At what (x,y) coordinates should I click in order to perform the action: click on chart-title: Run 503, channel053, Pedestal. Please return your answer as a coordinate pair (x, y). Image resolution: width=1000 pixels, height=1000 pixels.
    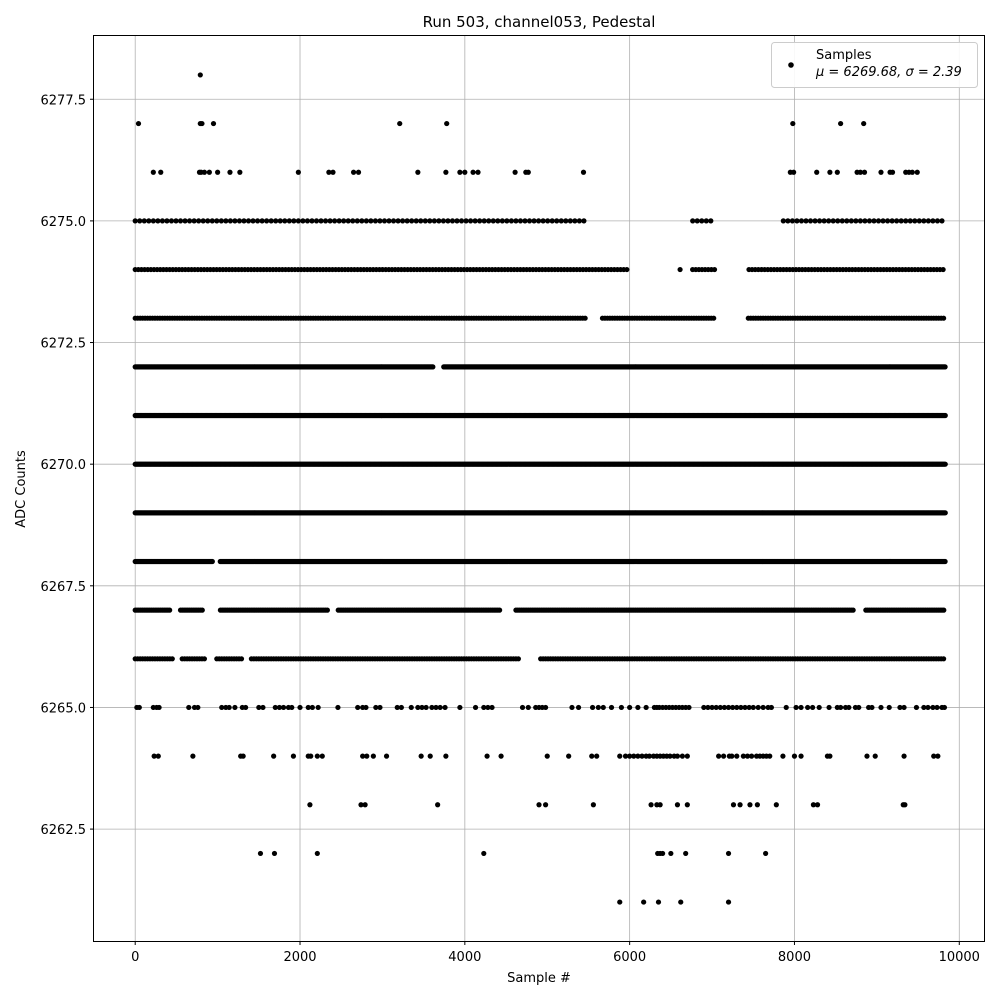
    Looking at the image, I should click on (539, 22).